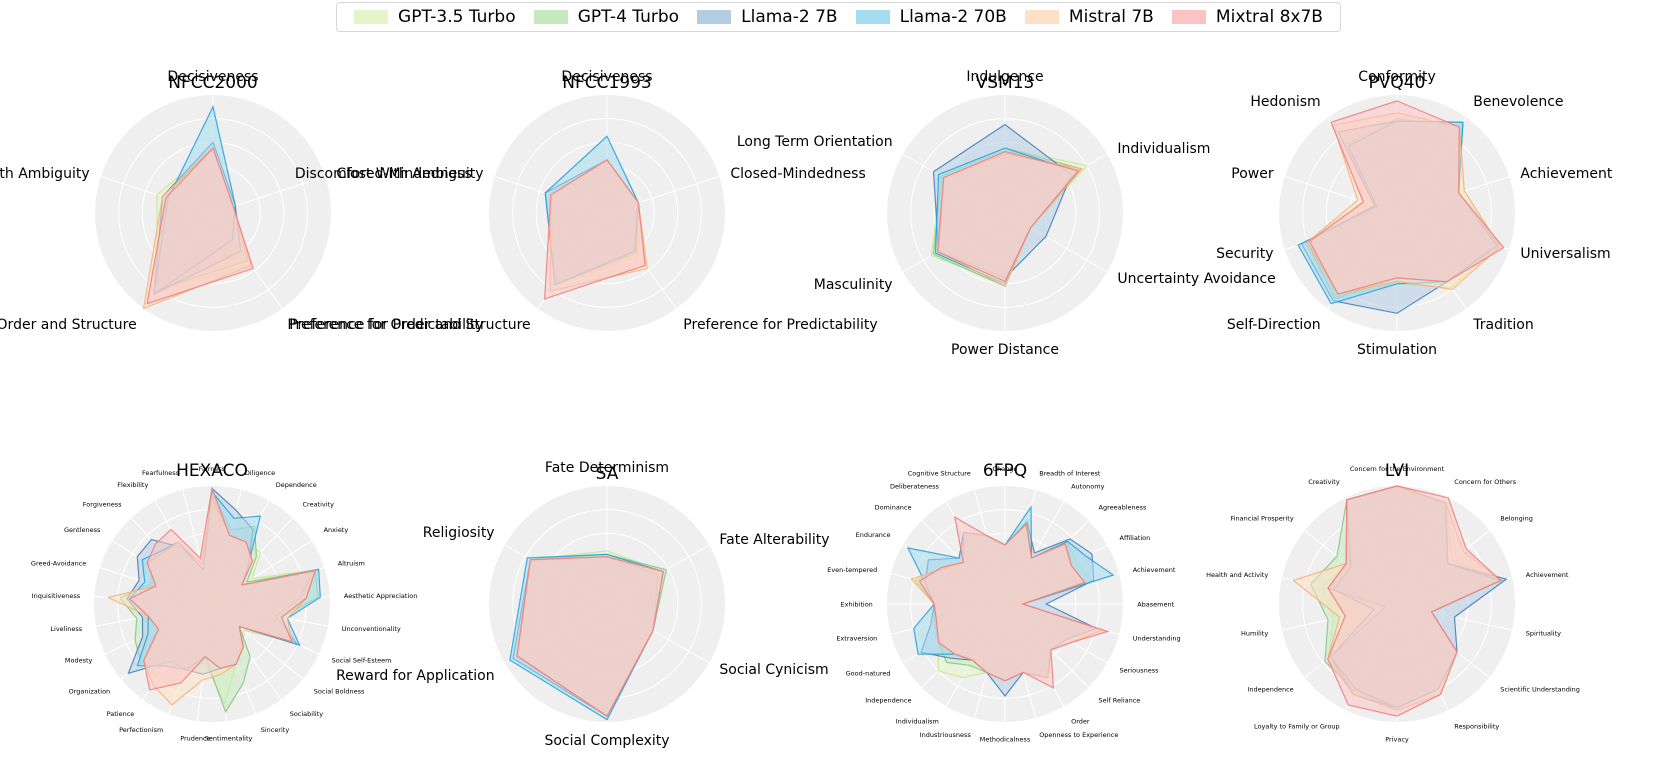 The height and width of the screenshot is (779, 1661). What do you see at coordinates (1285, 102) in the screenshot?
I see `radar-axis-label: Hedonism` at bounding box center [1285, 102].